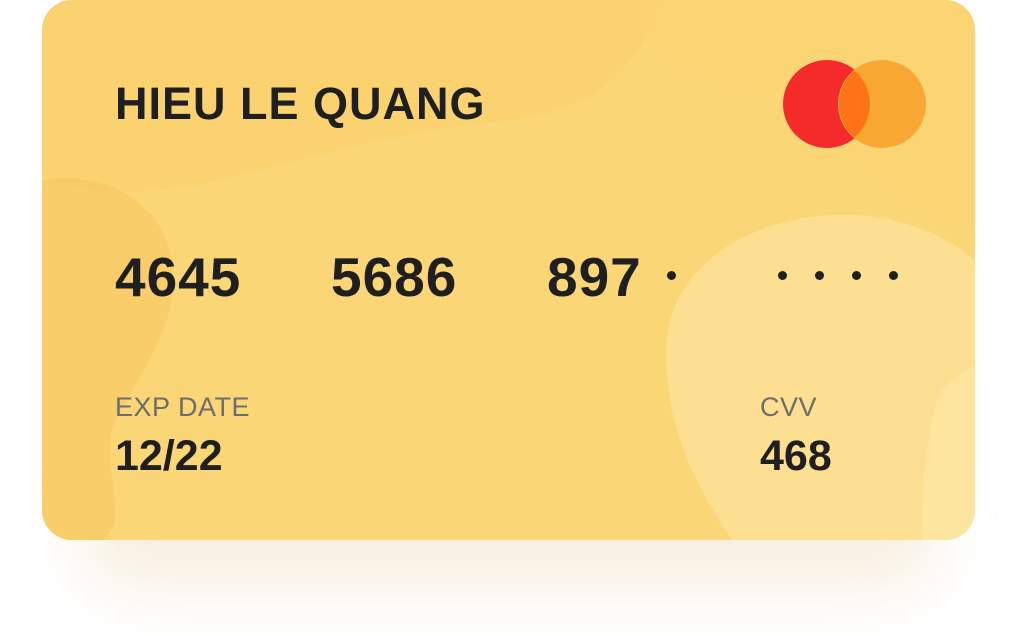 The image size is (1017, 636). What do you see at coordinates (394, 277) in the screenshot?
I see `card-number-group-2: 5686` at bounding box center [394, 277].